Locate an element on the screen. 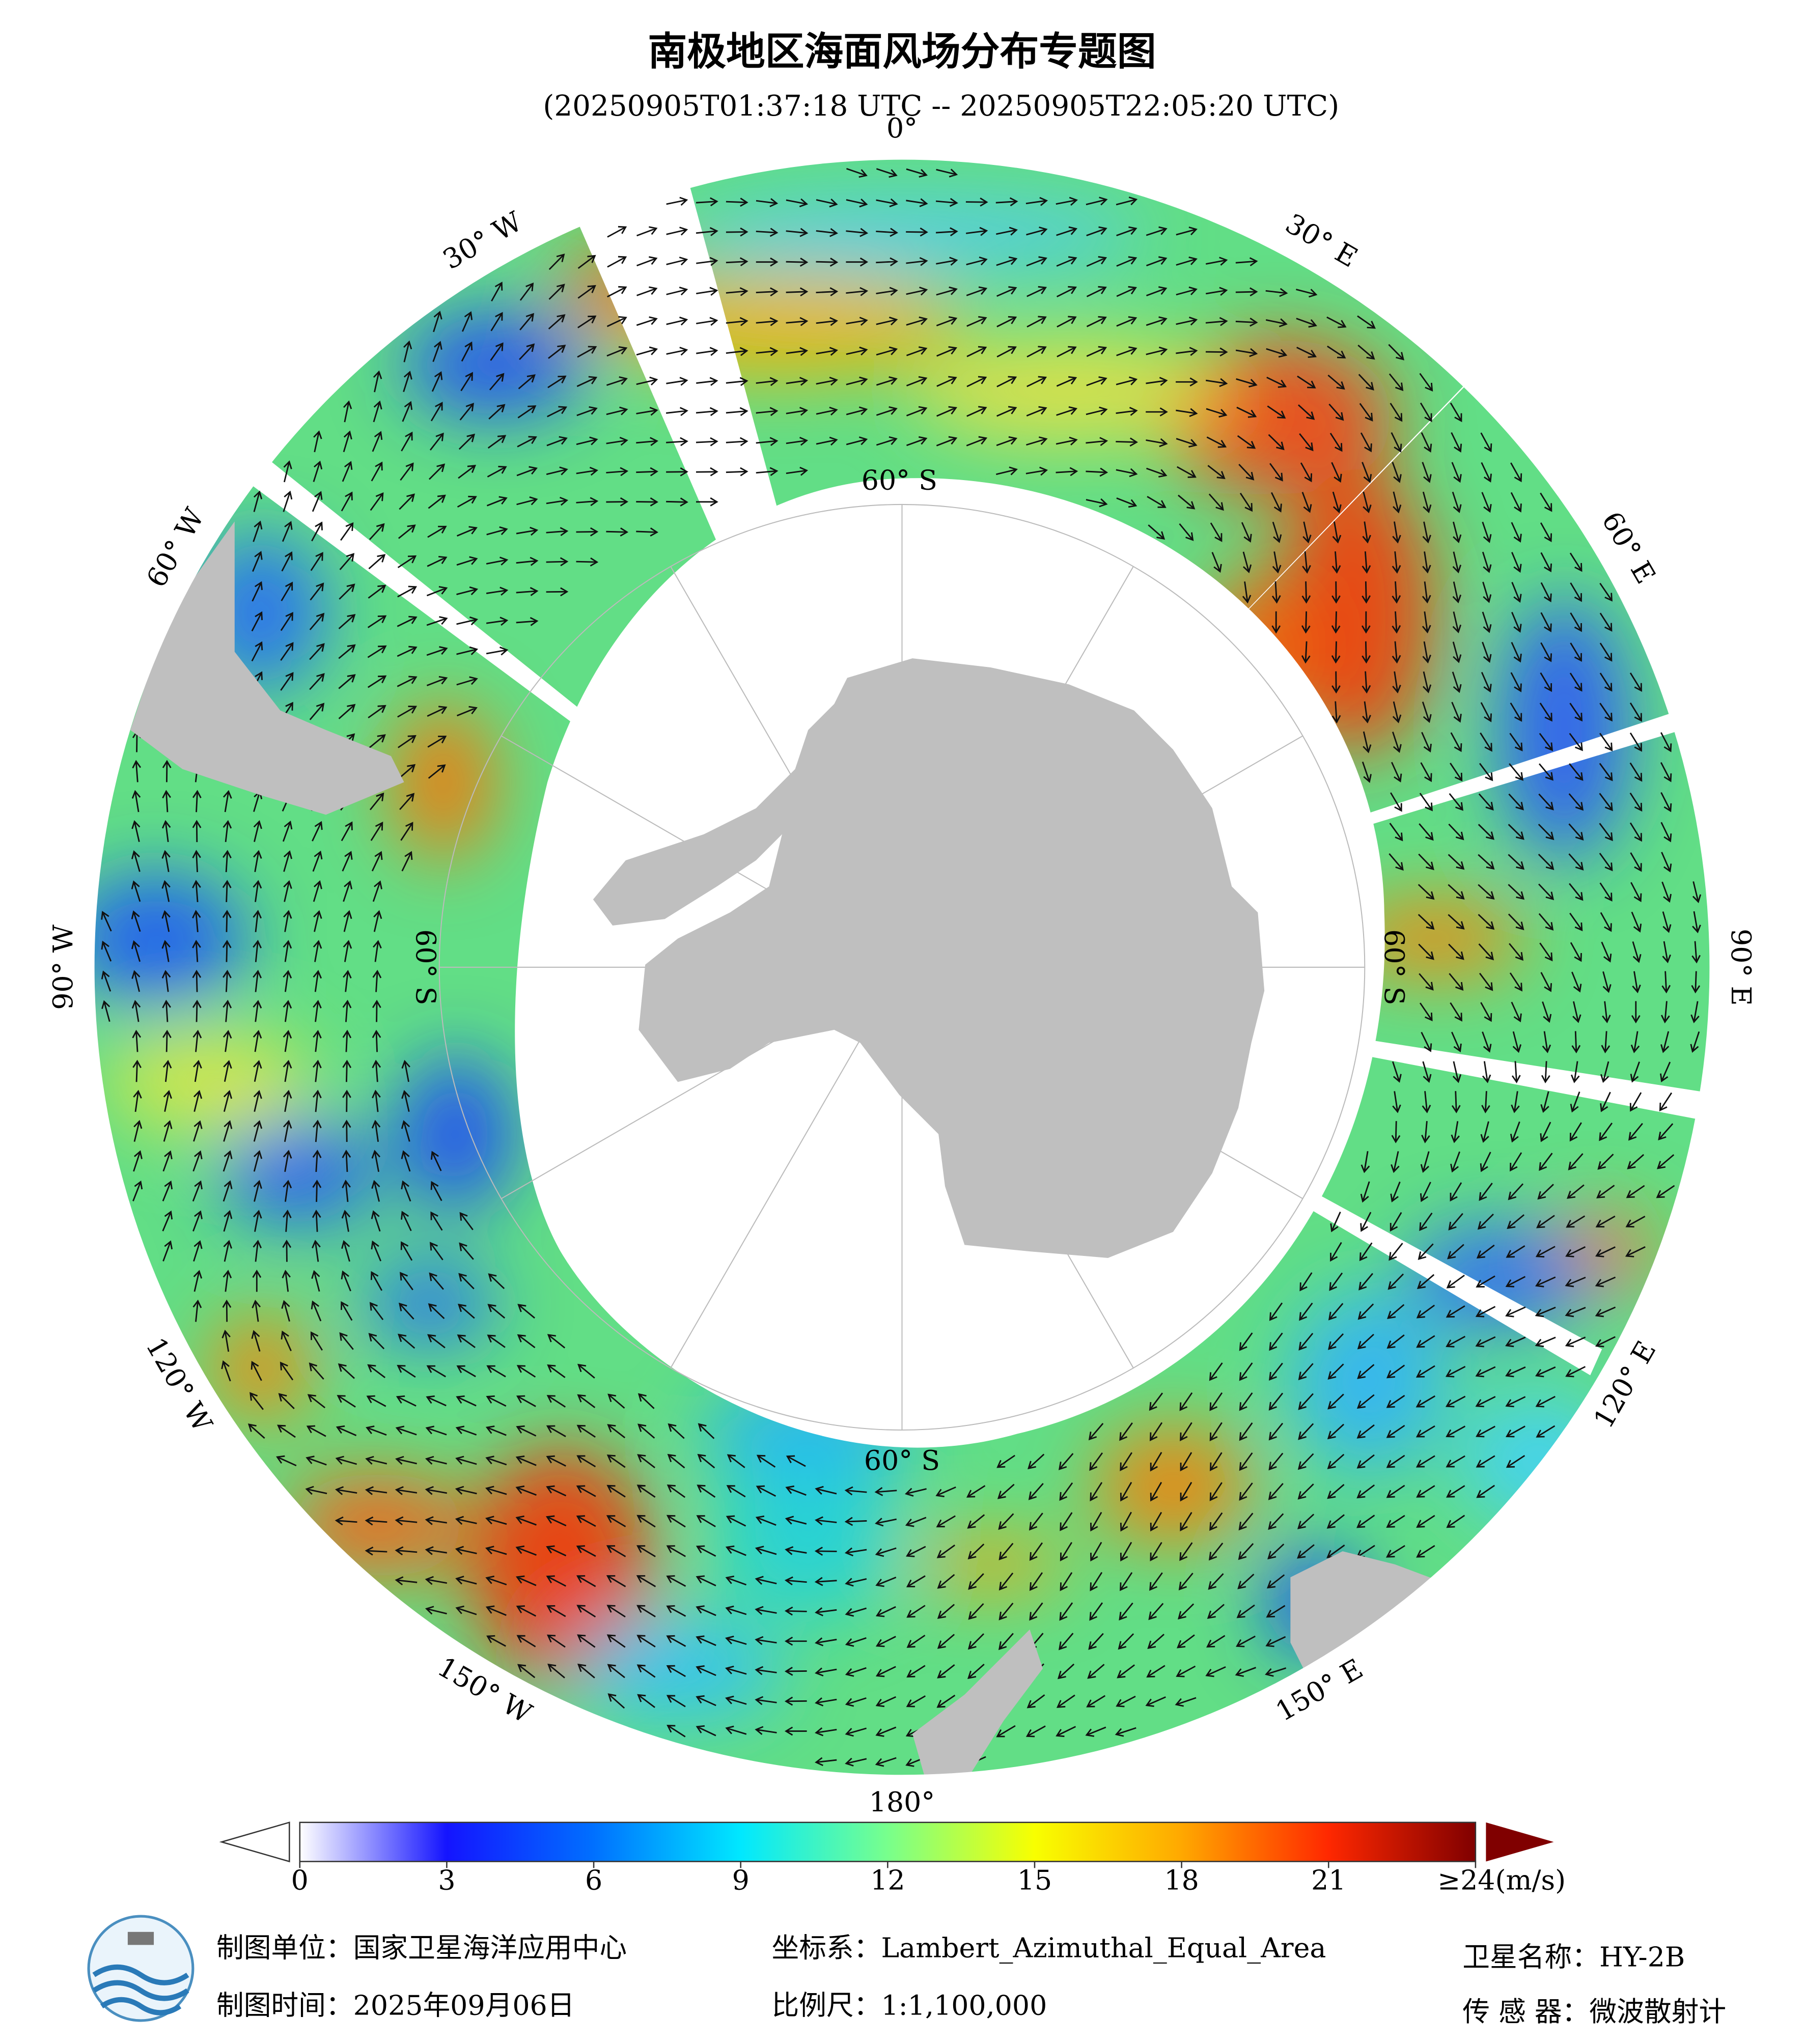 The width and height of the screenshot is (1804, 2044). colorbar-over is located at coordinates (1520, 1842).